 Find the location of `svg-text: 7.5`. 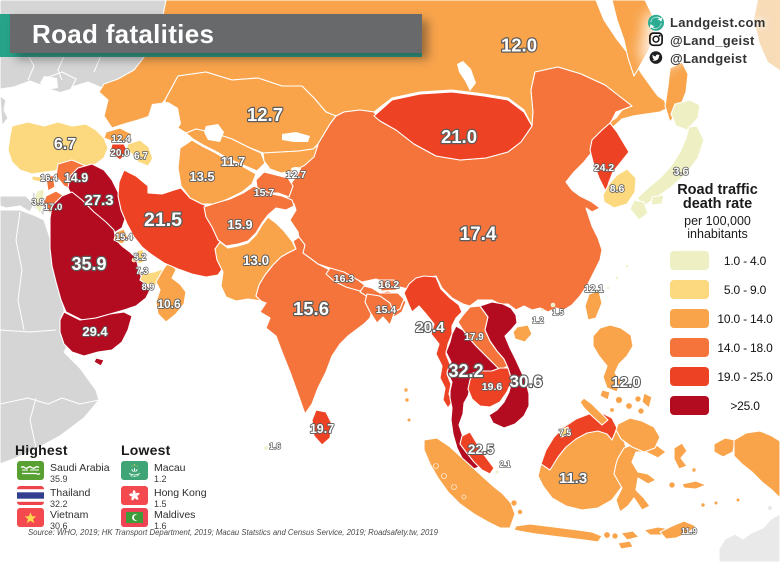

svg-text: 7.5 is located at coordinates (565, 433).